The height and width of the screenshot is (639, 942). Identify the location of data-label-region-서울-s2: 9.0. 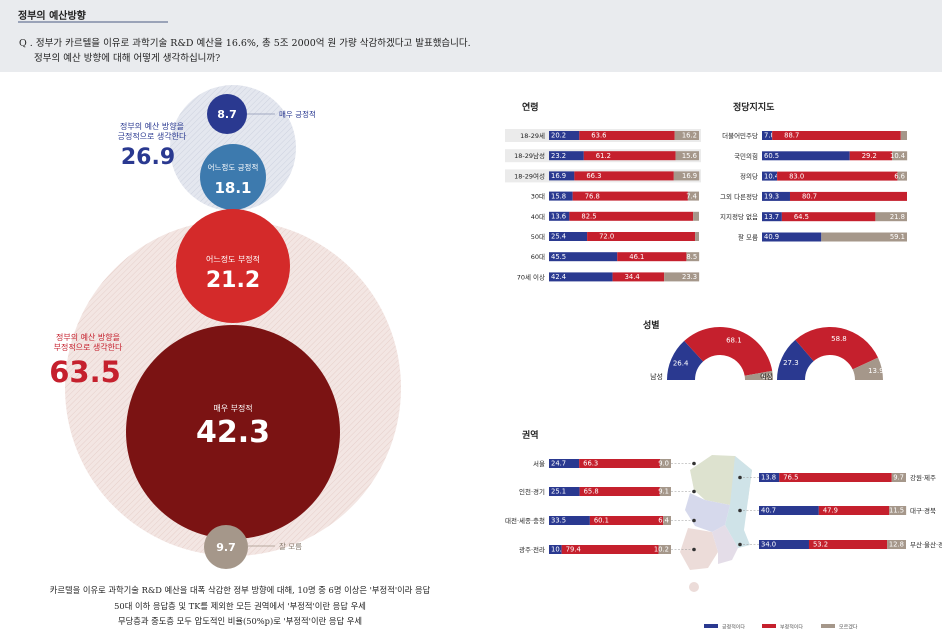
(663, 464).